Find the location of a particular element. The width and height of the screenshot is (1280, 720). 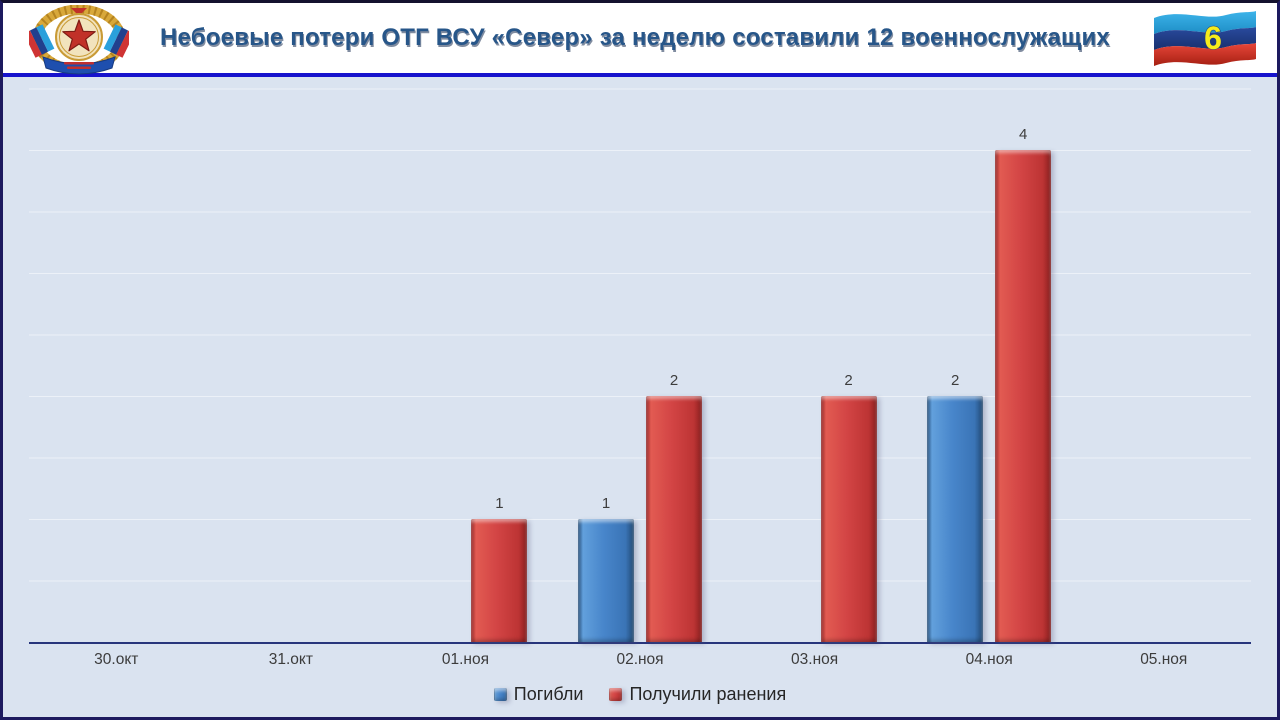

header-separator is located at coordinates (640, 75).